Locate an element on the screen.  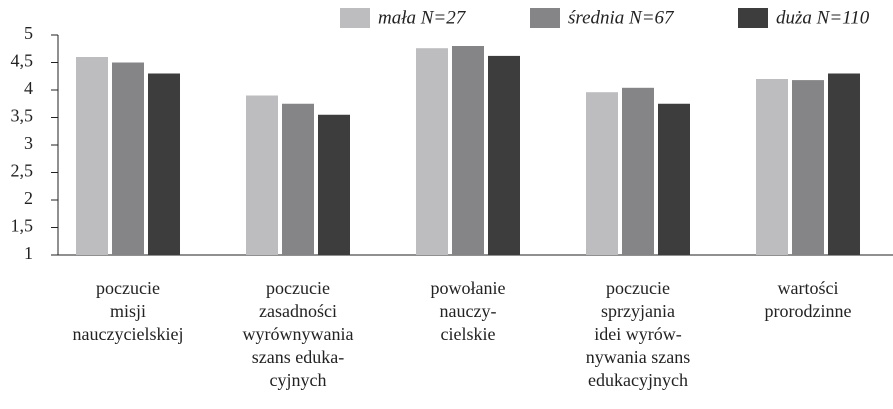
legend-label: mała N=27 is located at coordinates (422, 17).